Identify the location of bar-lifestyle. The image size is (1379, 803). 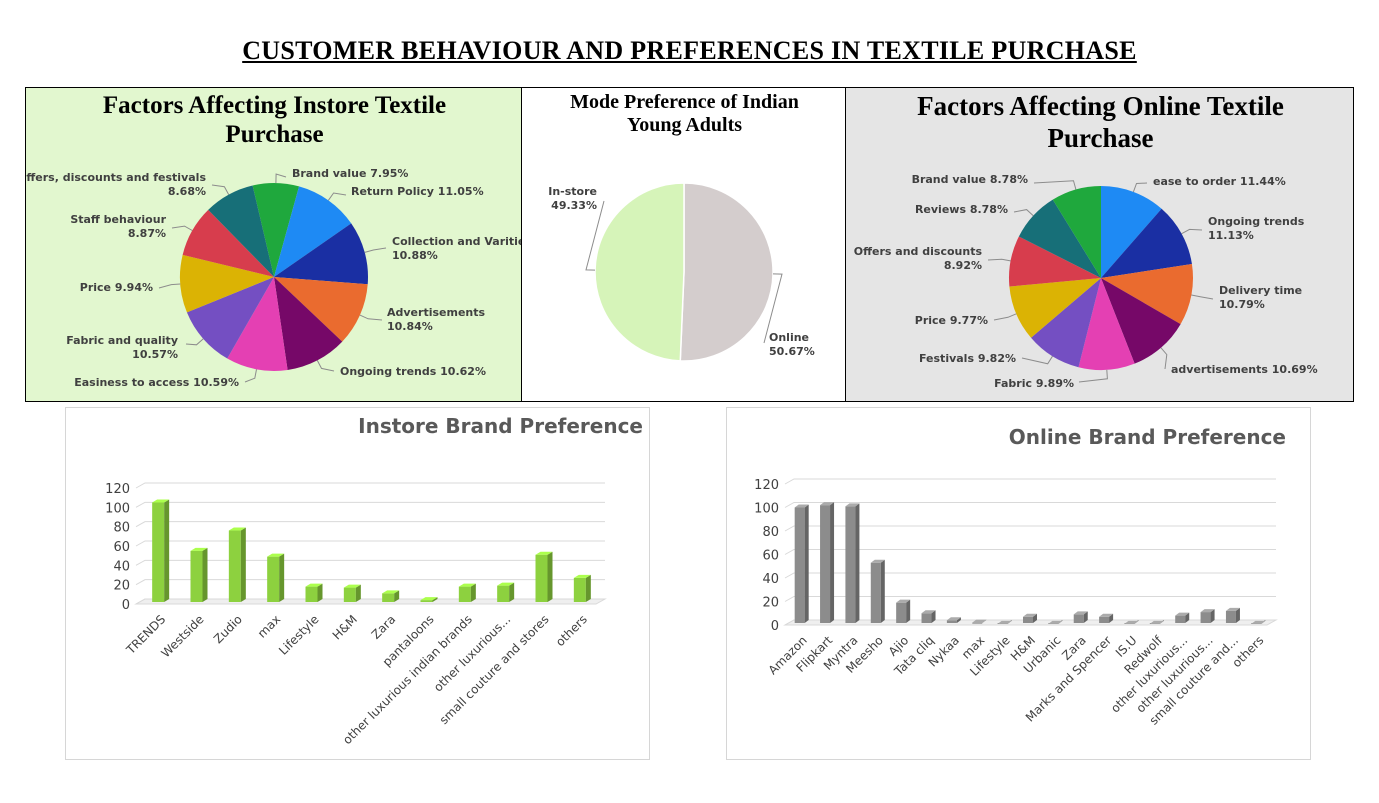
(1004, 622).